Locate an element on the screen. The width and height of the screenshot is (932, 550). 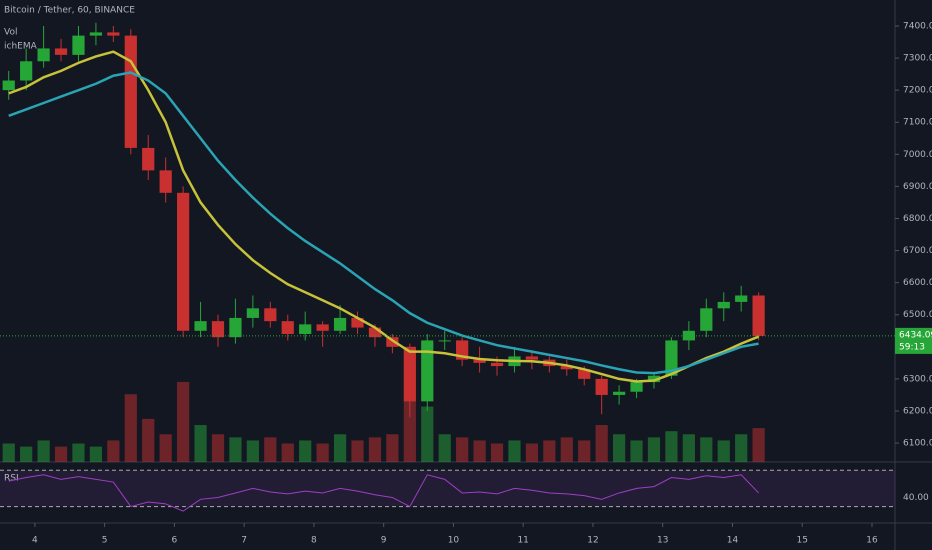
y-tick-label: 6600.00 is located at coordinates (917, 283).